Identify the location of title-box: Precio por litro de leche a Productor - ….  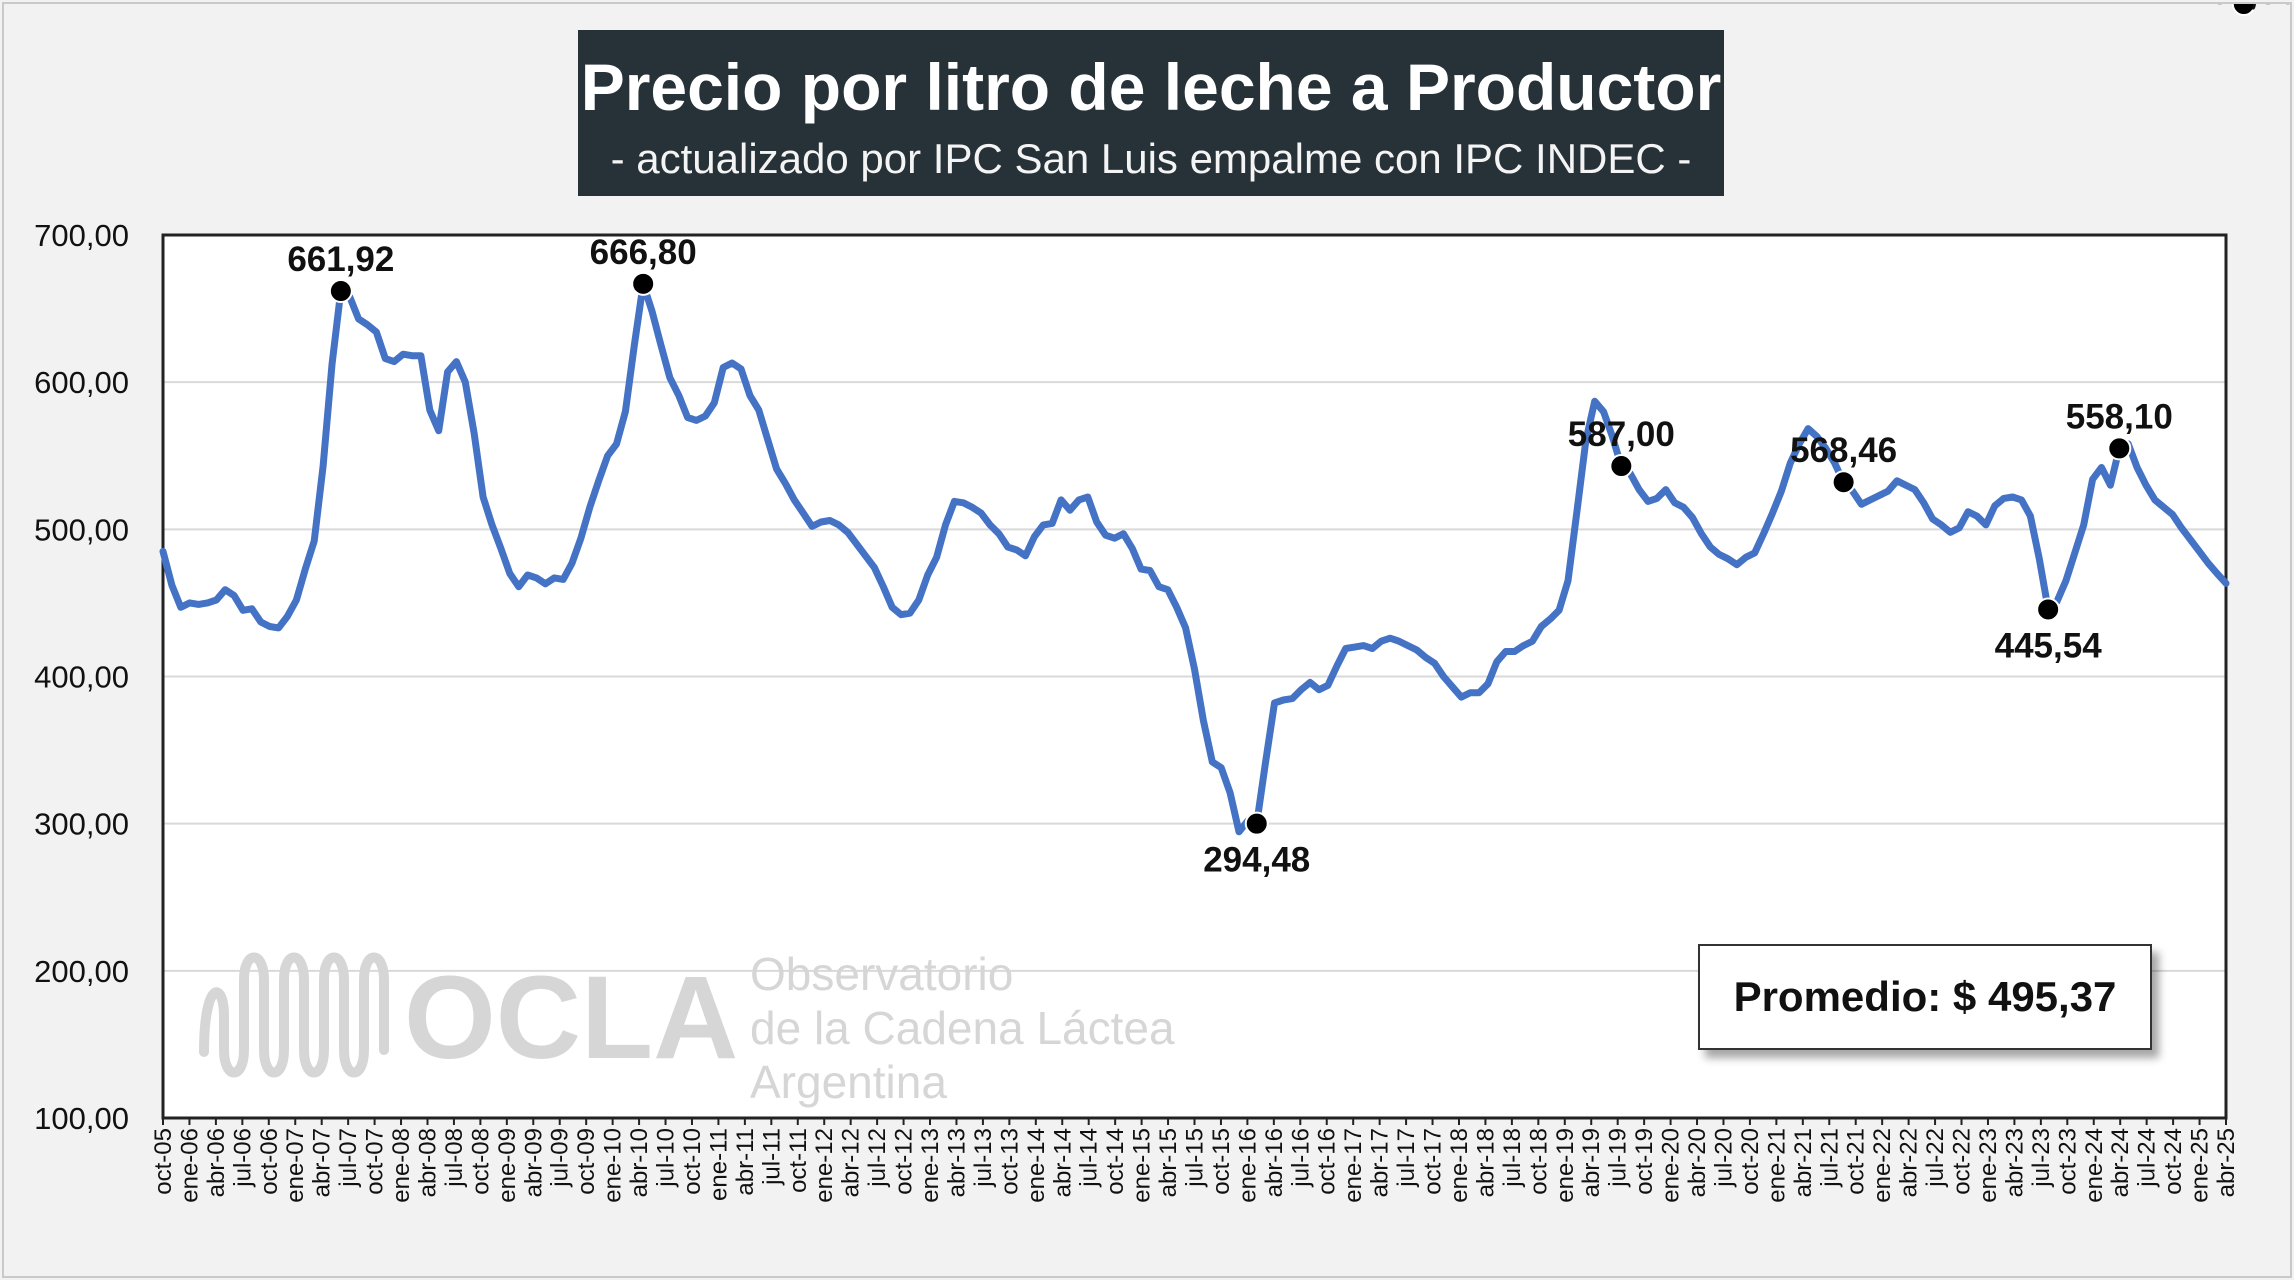
(1151, 113).